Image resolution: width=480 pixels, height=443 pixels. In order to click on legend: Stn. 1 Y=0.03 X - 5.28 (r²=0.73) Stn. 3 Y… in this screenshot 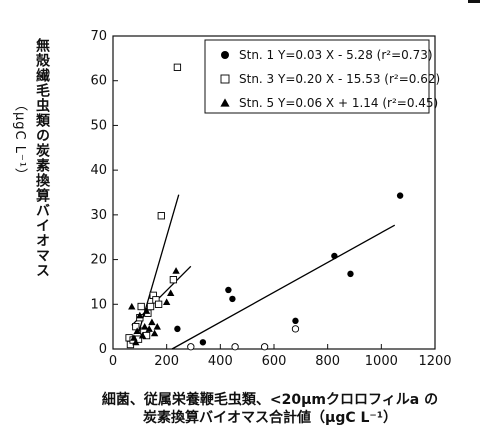, I will do `click(322, 76)`.